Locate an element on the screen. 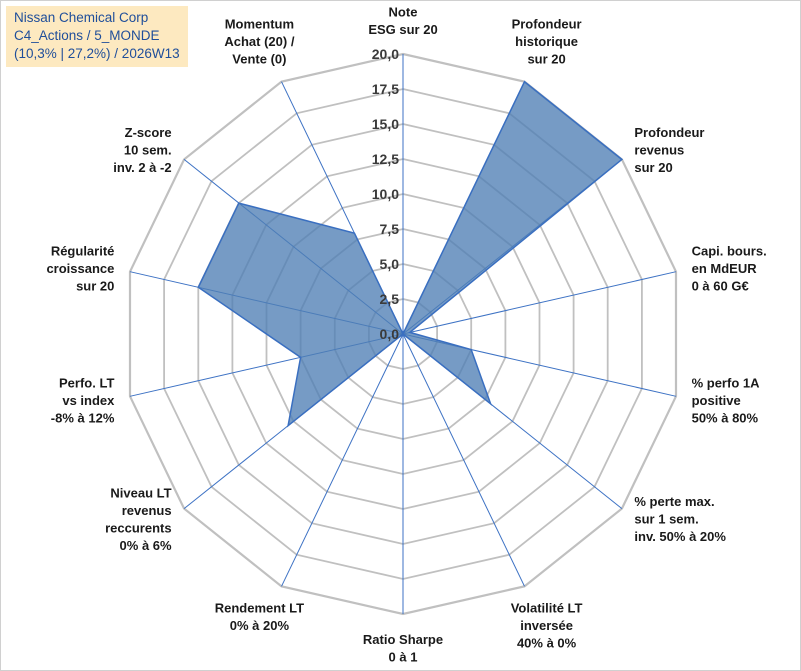 The image size is (801, 671). axis-label-line: vs index is located at coordinates (88, 400).